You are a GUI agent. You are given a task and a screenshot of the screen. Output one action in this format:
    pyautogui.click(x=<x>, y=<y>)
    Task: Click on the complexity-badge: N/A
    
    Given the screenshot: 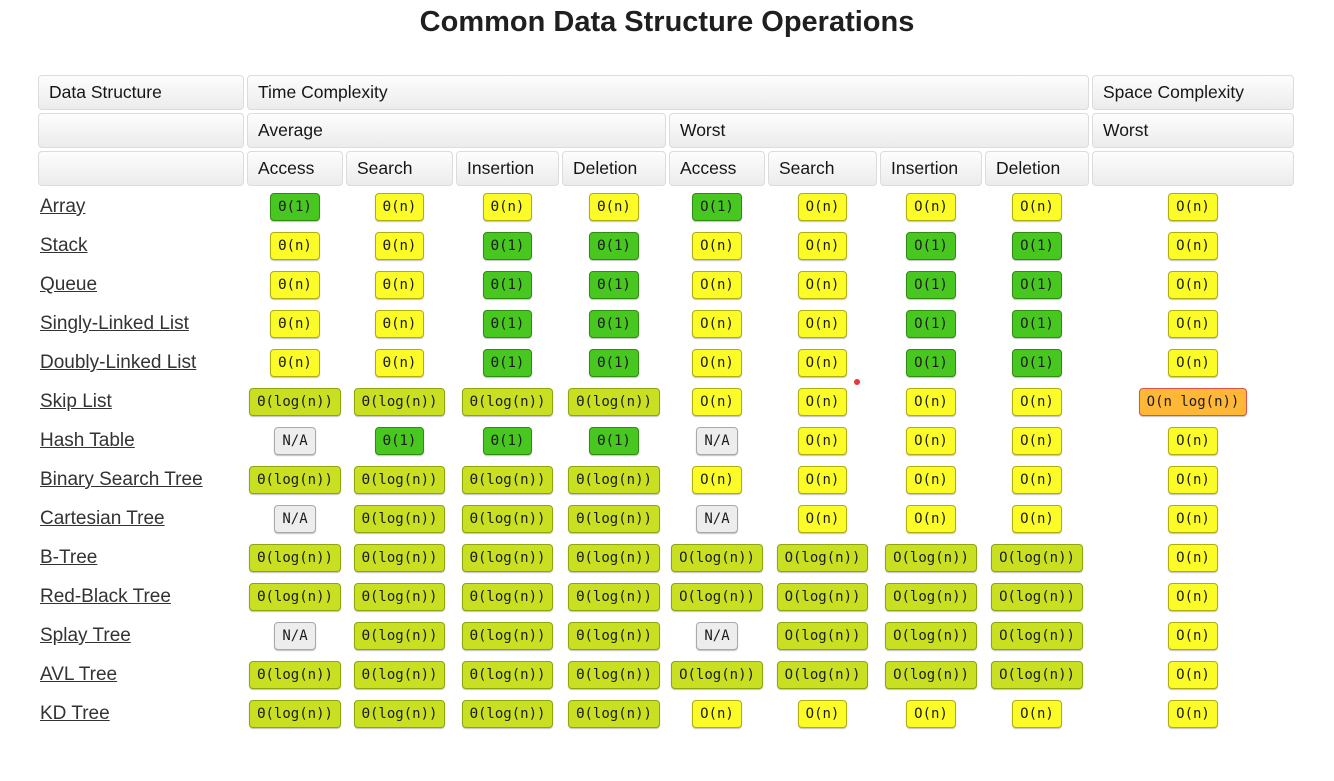 What is the action you would take?
    pyautogui.click(x=295, y=441)
    